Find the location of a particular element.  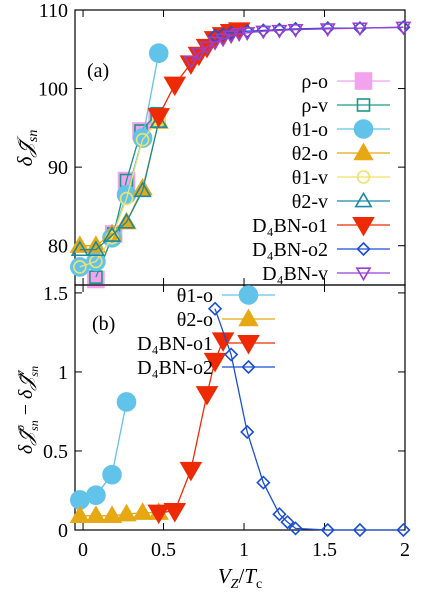

series-line-theta2_v is located at coordinates (119, 186).